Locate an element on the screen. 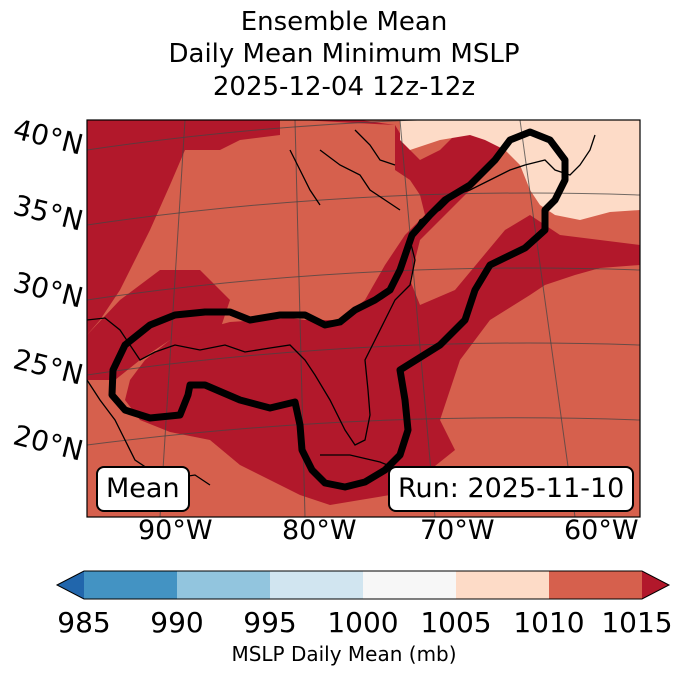 Image resolution: width=688 pixels, height=674 pixels. lon-label-90w: 90°W is located at coordinates (175, 530).